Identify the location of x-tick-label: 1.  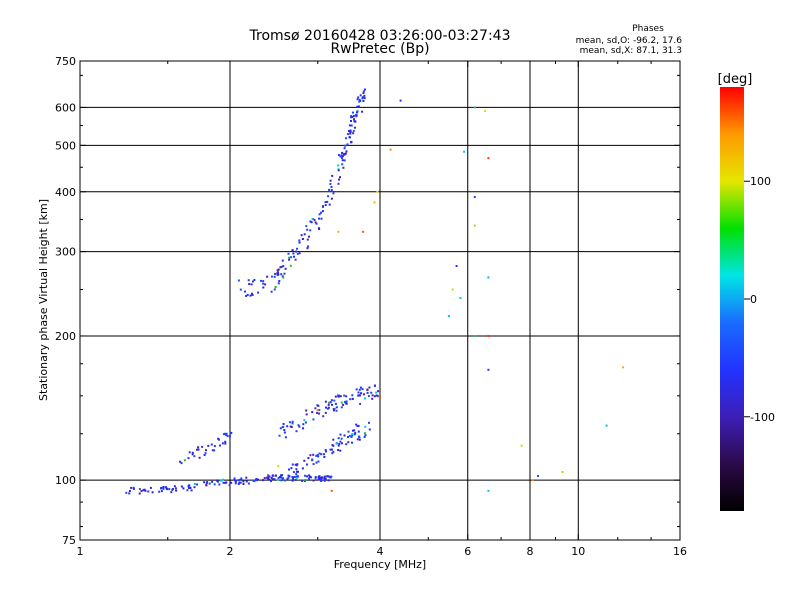
(80, 551).